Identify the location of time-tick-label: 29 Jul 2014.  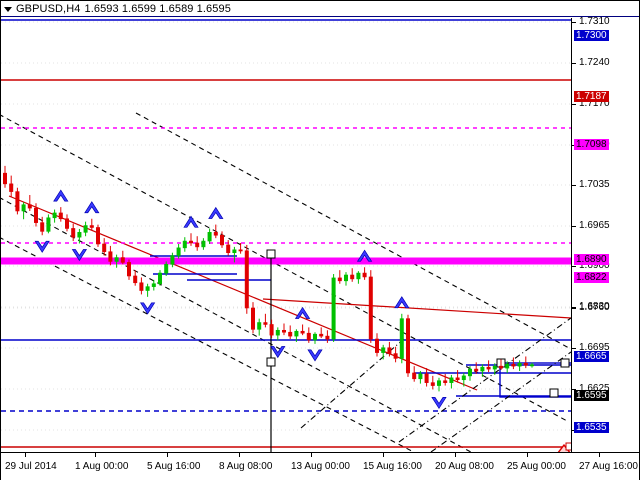
(31, 466).